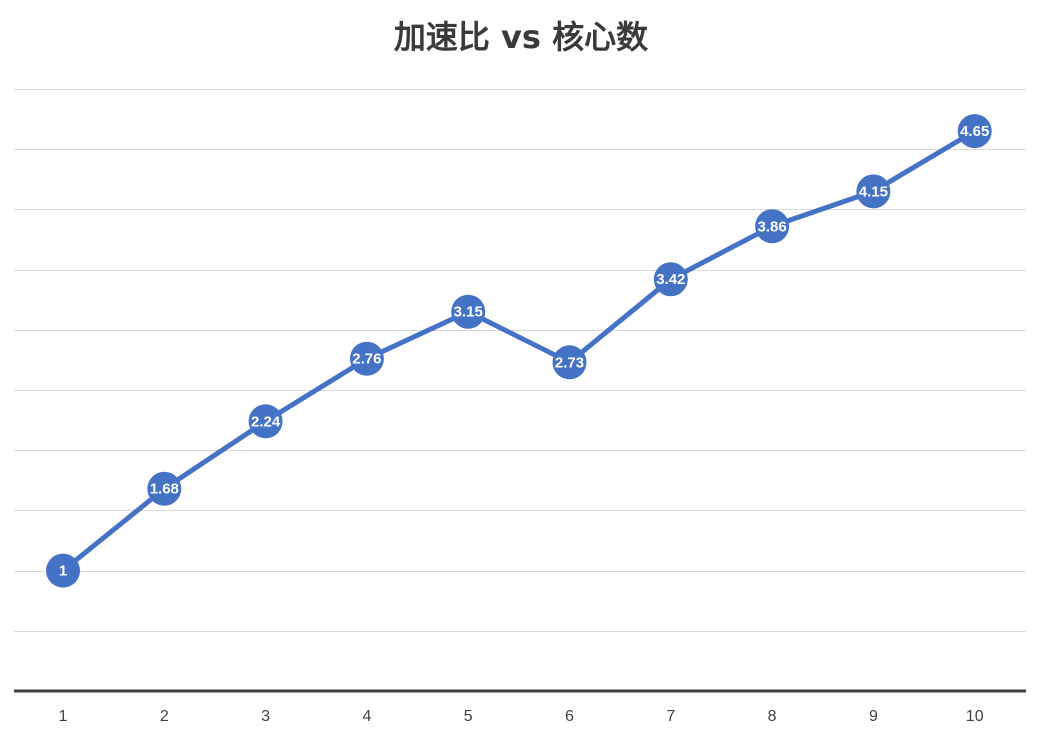 The width and height of the screenshot is (1042, 738). I want to click on data-label: 2.24, so click(266, 421).